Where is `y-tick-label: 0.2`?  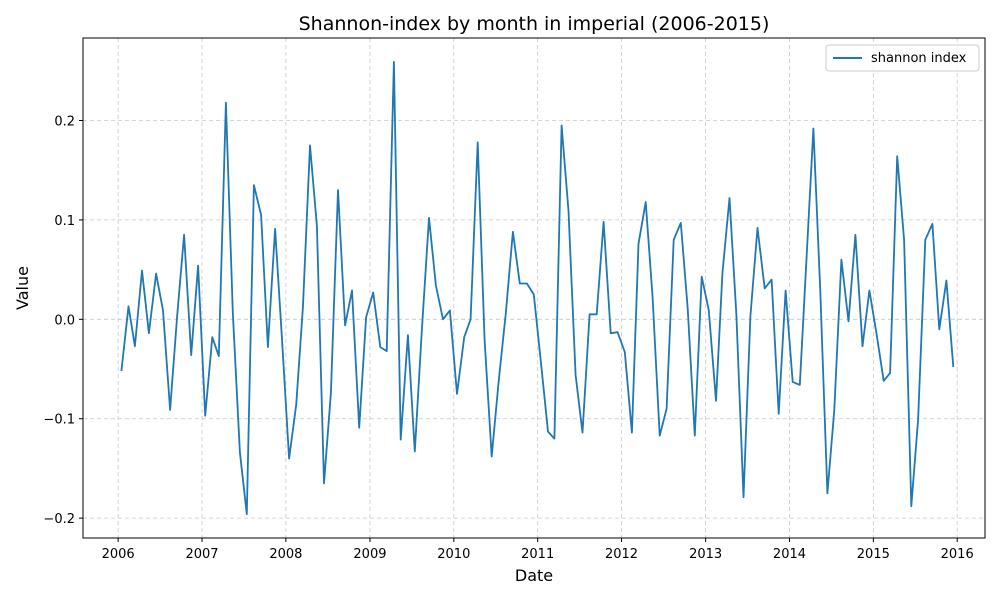 y-tick-label: 0.2 is located at coordinates (64, 122).